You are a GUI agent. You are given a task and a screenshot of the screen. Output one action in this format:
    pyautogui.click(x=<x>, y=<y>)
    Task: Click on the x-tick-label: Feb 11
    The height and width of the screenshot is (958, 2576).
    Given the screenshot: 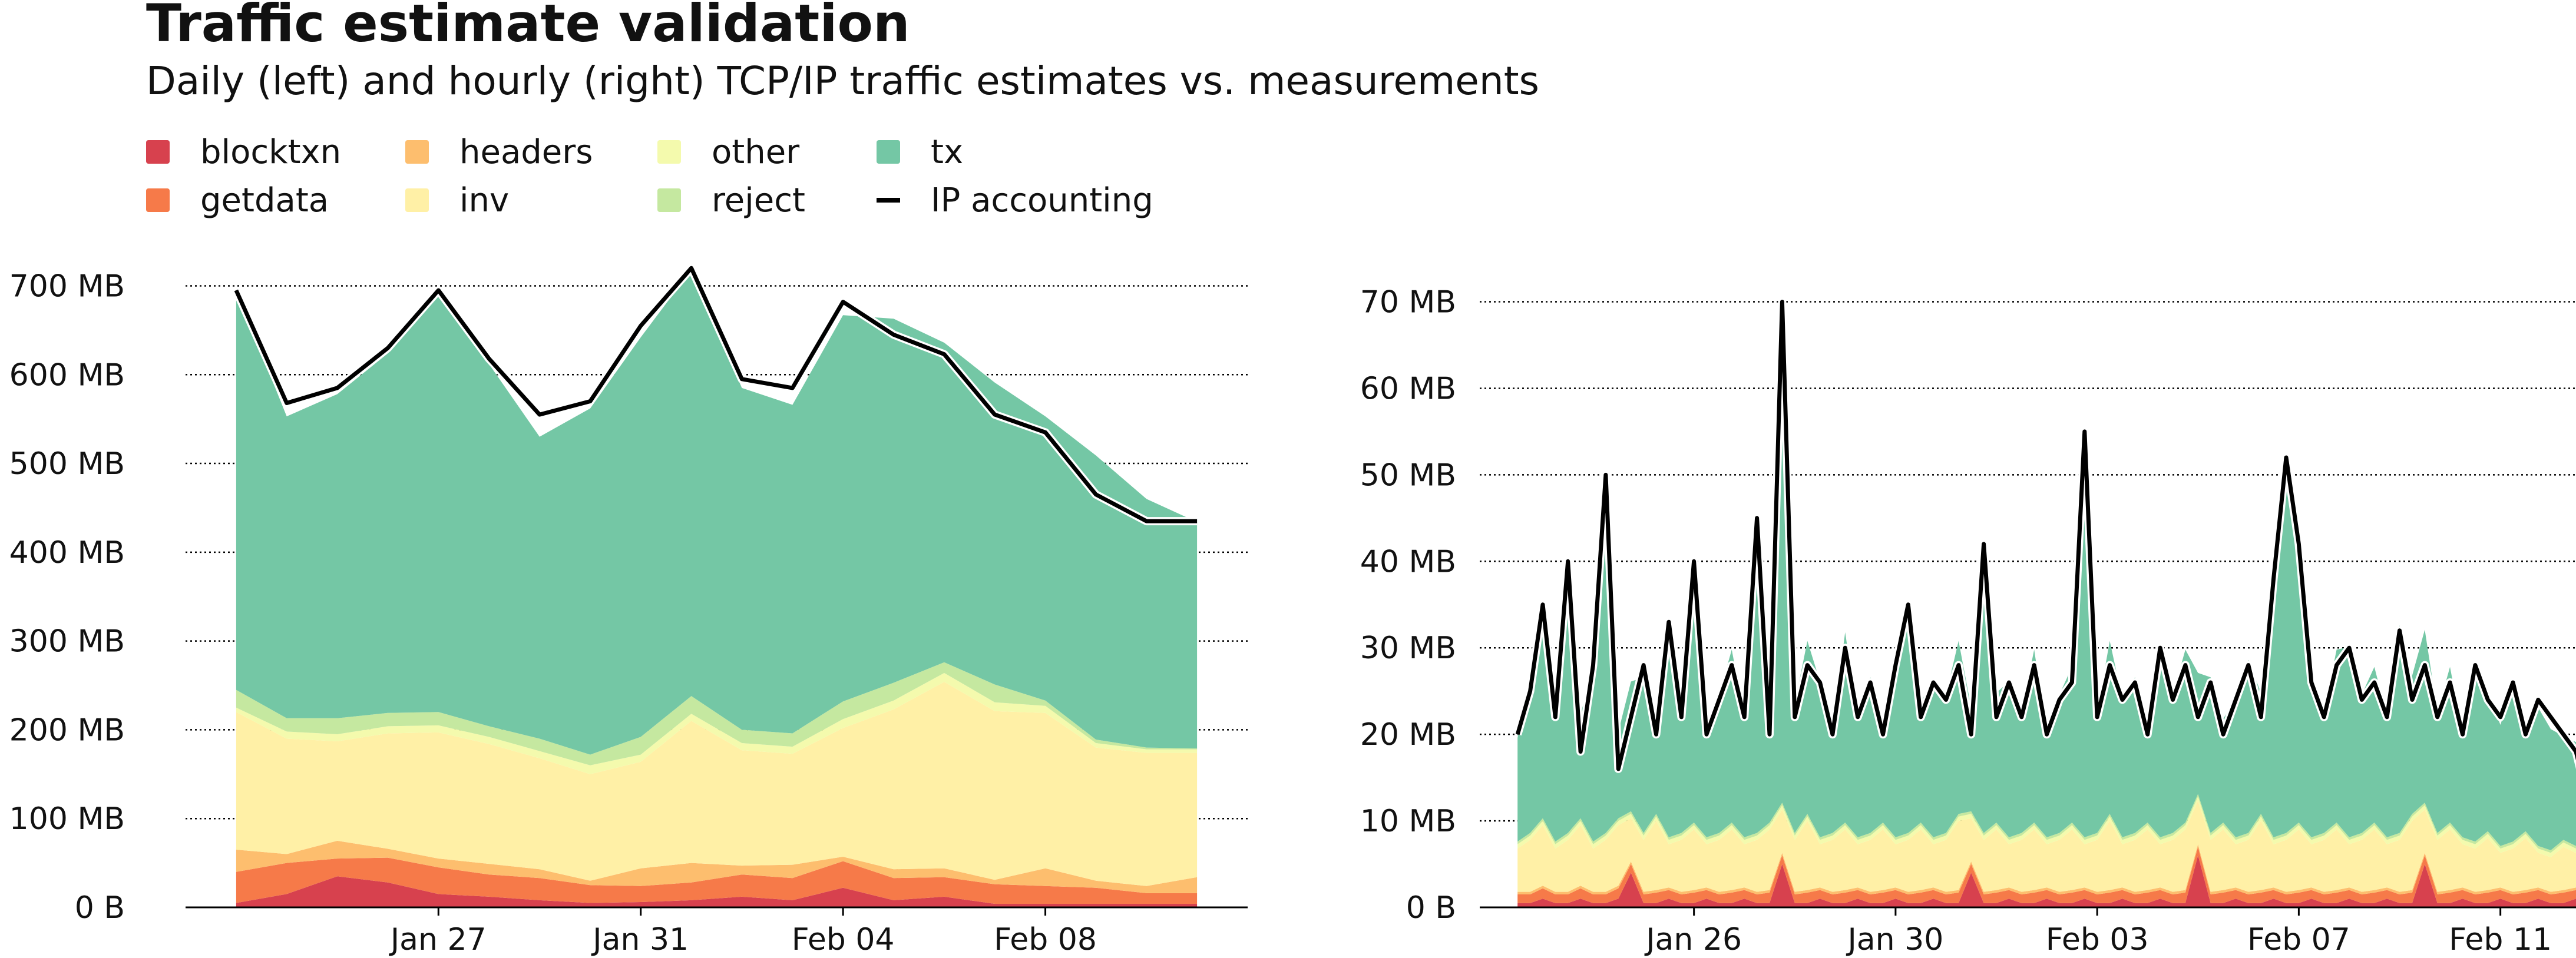 What is the action you would take?
    pyautogui.click(x=2500, y=939)
    